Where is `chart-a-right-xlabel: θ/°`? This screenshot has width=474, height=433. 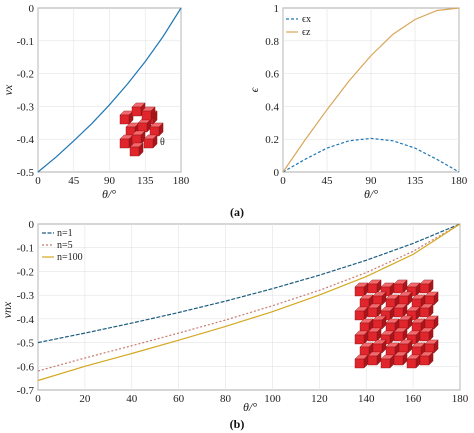
chart-a-right-xlabel: θ/° is located at coordinates (371, 194).